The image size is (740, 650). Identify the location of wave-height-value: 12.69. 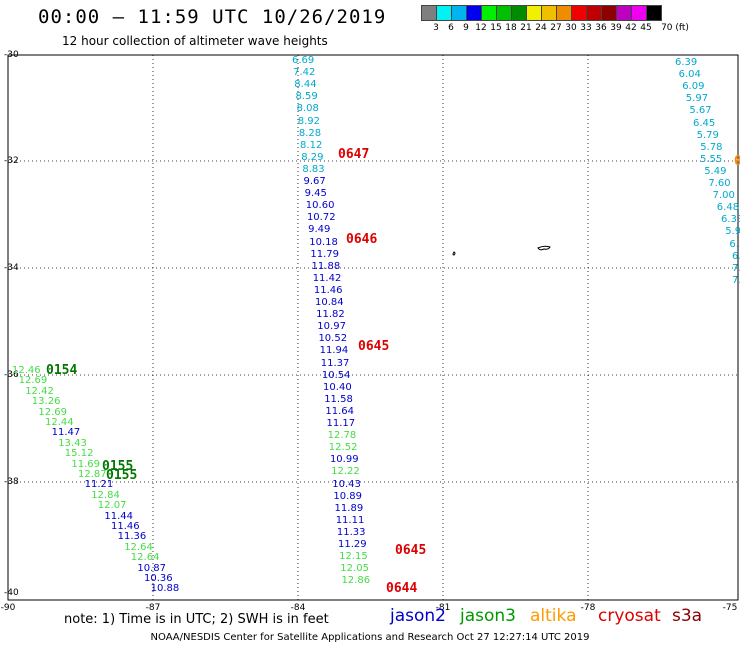
(33, 381).